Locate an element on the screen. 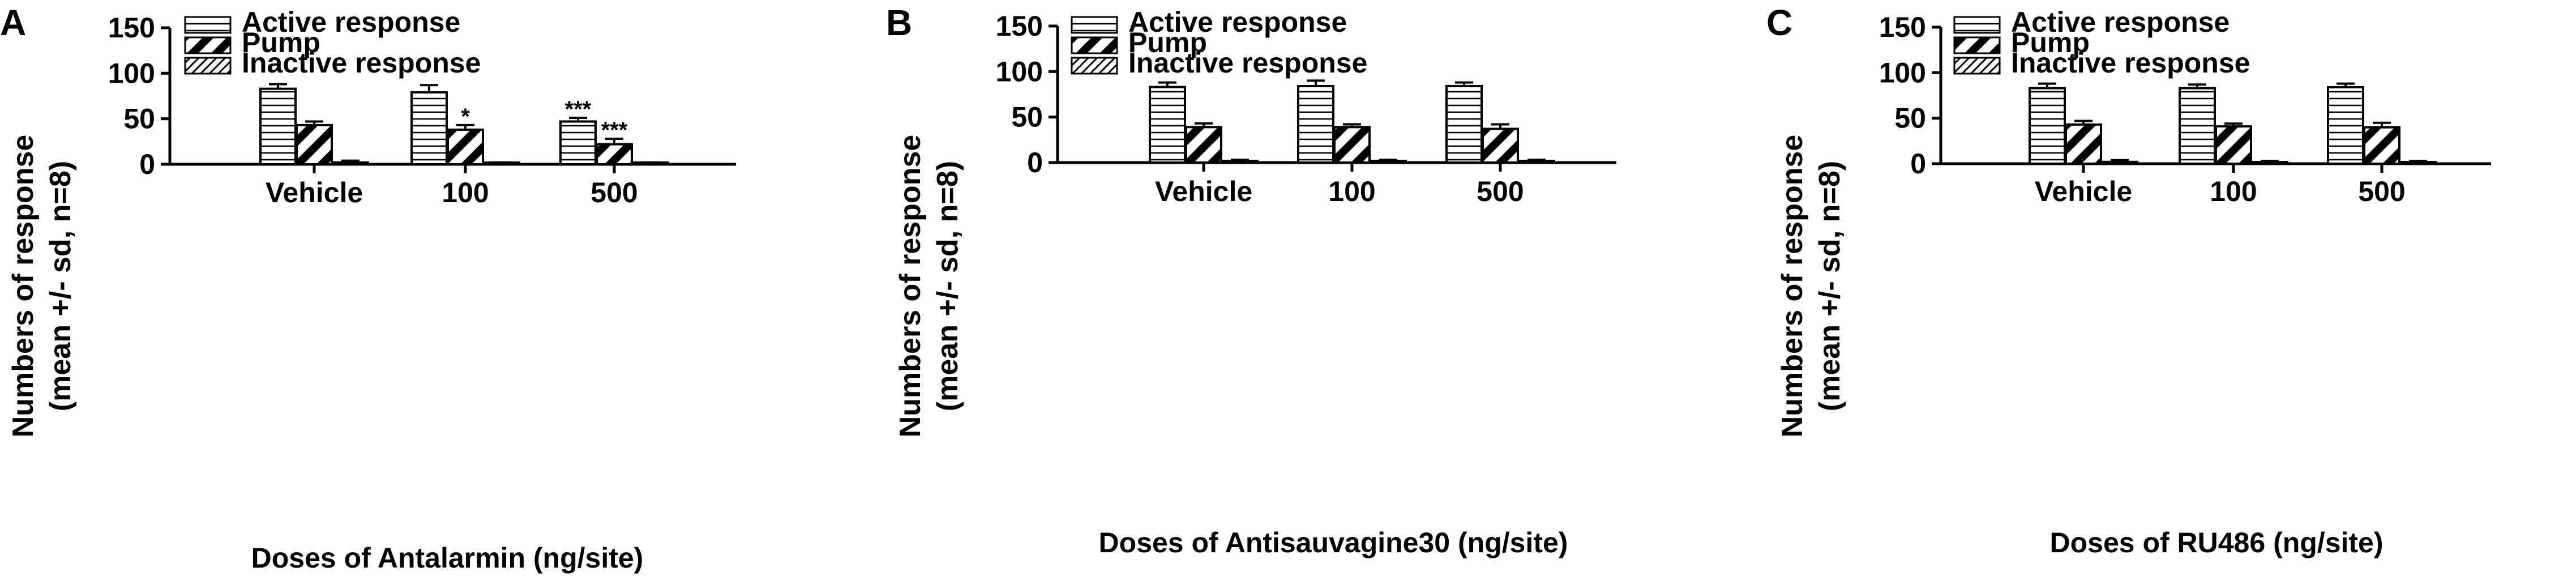 The width and height of the screenshot is (2576, 584). panel-a-ytick-label: 150 is located at coordinates (131, 28).